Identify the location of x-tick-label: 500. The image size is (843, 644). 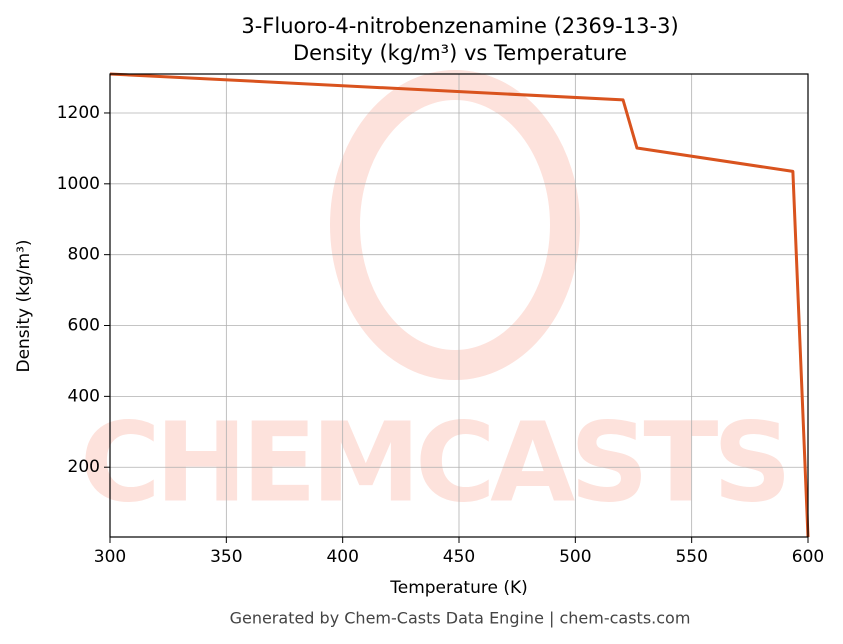
(575, 557).